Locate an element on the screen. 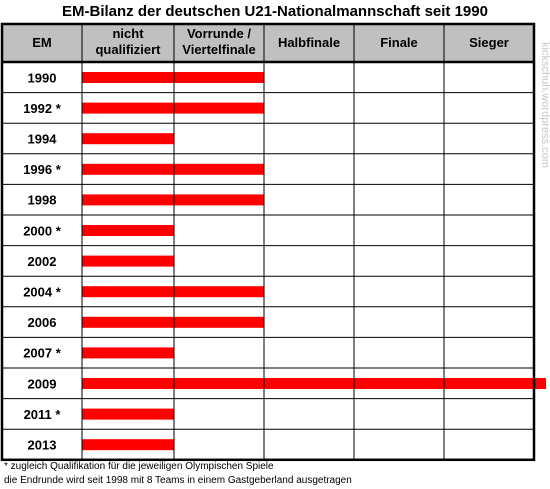 The width and height of the screenshot is (550, 489). header-stage: Vorrunde / Viertelfinale is located at coordinates (218, 41).